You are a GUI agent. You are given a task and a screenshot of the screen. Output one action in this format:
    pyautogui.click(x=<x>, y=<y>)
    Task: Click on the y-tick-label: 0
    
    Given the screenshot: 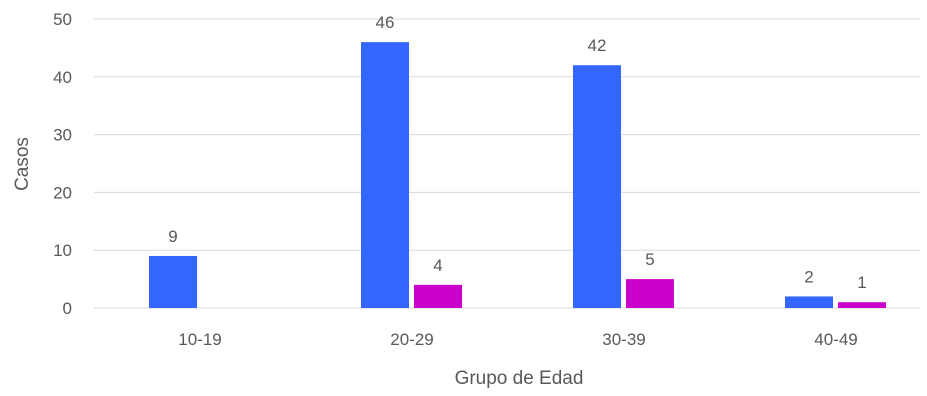 What is the action you would take?
    pyautogui.click(x=67, y=308)
    